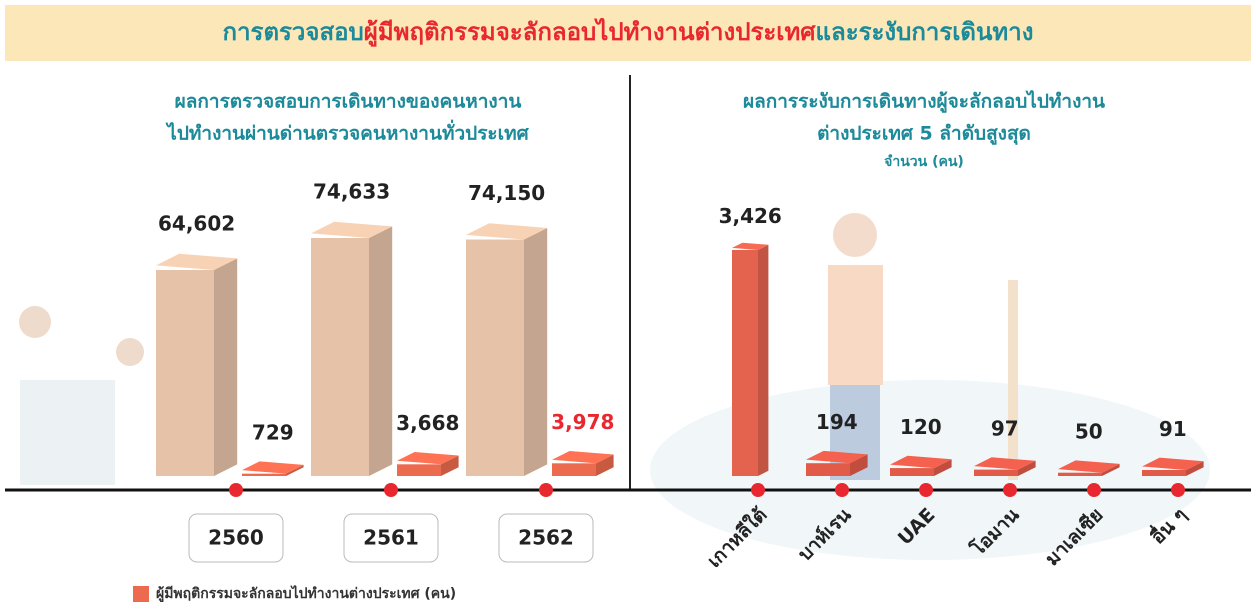 The width and height of the screenshot is (1256, 612). What do you see at coordinates (924, 102) in the screenshot?
I see `chart-title: ผลการระงับการเดินทางผู้จะลักลอบไปทำงาน` at bounding box center [924, 102].